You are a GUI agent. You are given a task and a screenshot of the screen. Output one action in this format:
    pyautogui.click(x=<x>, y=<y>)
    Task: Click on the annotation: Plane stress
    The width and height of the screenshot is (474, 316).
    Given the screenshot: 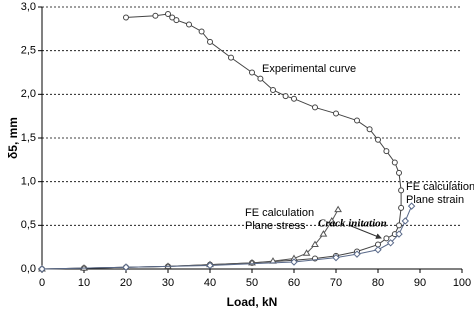 What is the action you would take?
    pyautogui.click(x=275, y=226)
    